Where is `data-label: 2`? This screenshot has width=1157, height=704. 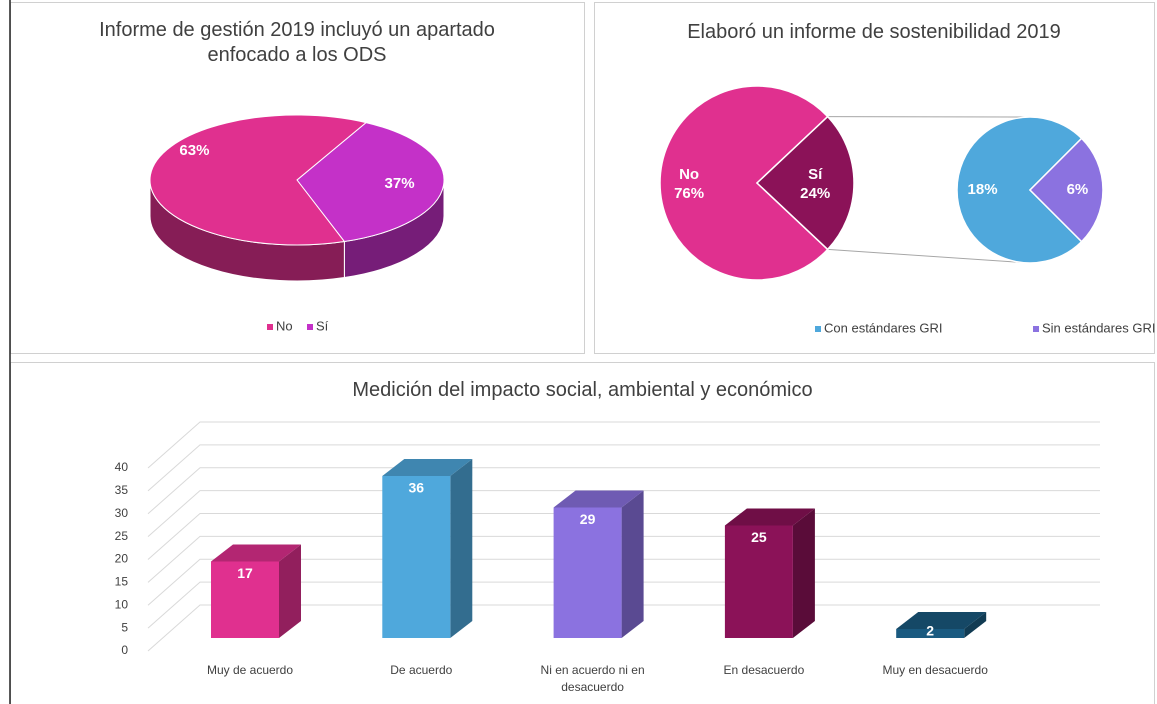
data-label: 2 is located at coordinates (930, 631).